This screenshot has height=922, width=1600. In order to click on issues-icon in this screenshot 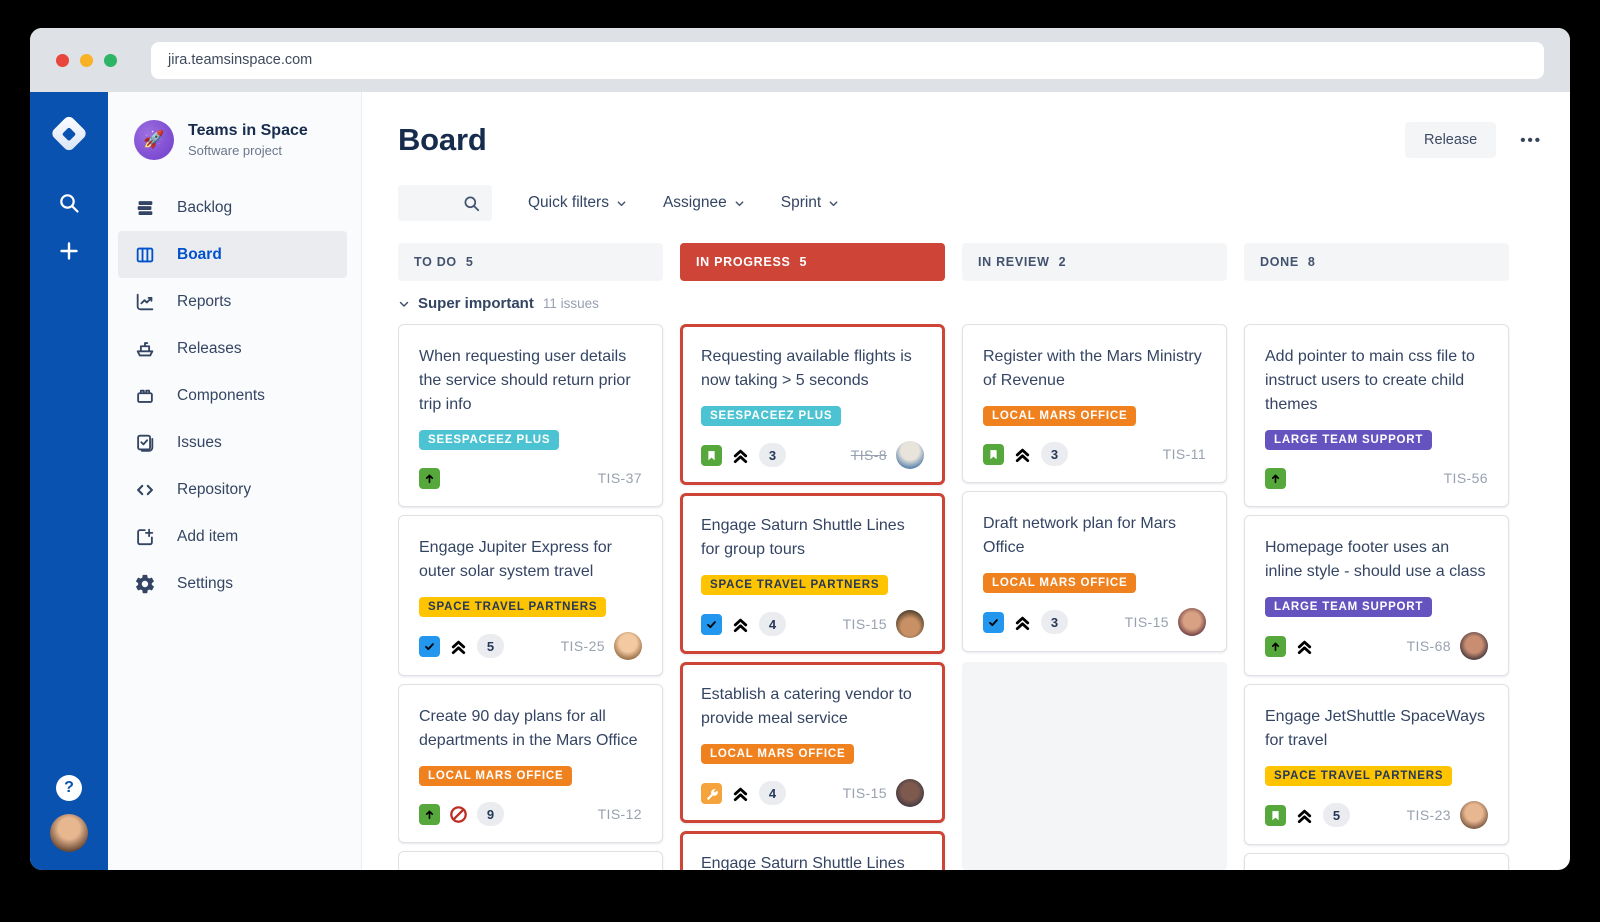, I will do `click(145, 443)`.